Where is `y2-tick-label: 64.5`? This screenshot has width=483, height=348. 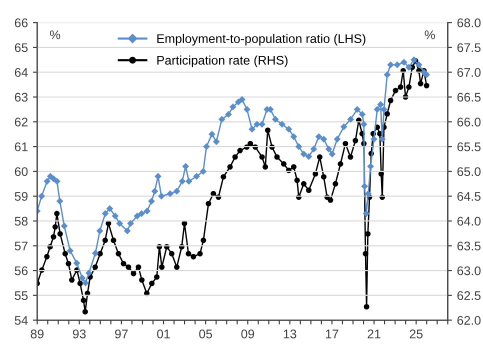 y2-tick-label: 64.5 is located at coordinates (469, 196).